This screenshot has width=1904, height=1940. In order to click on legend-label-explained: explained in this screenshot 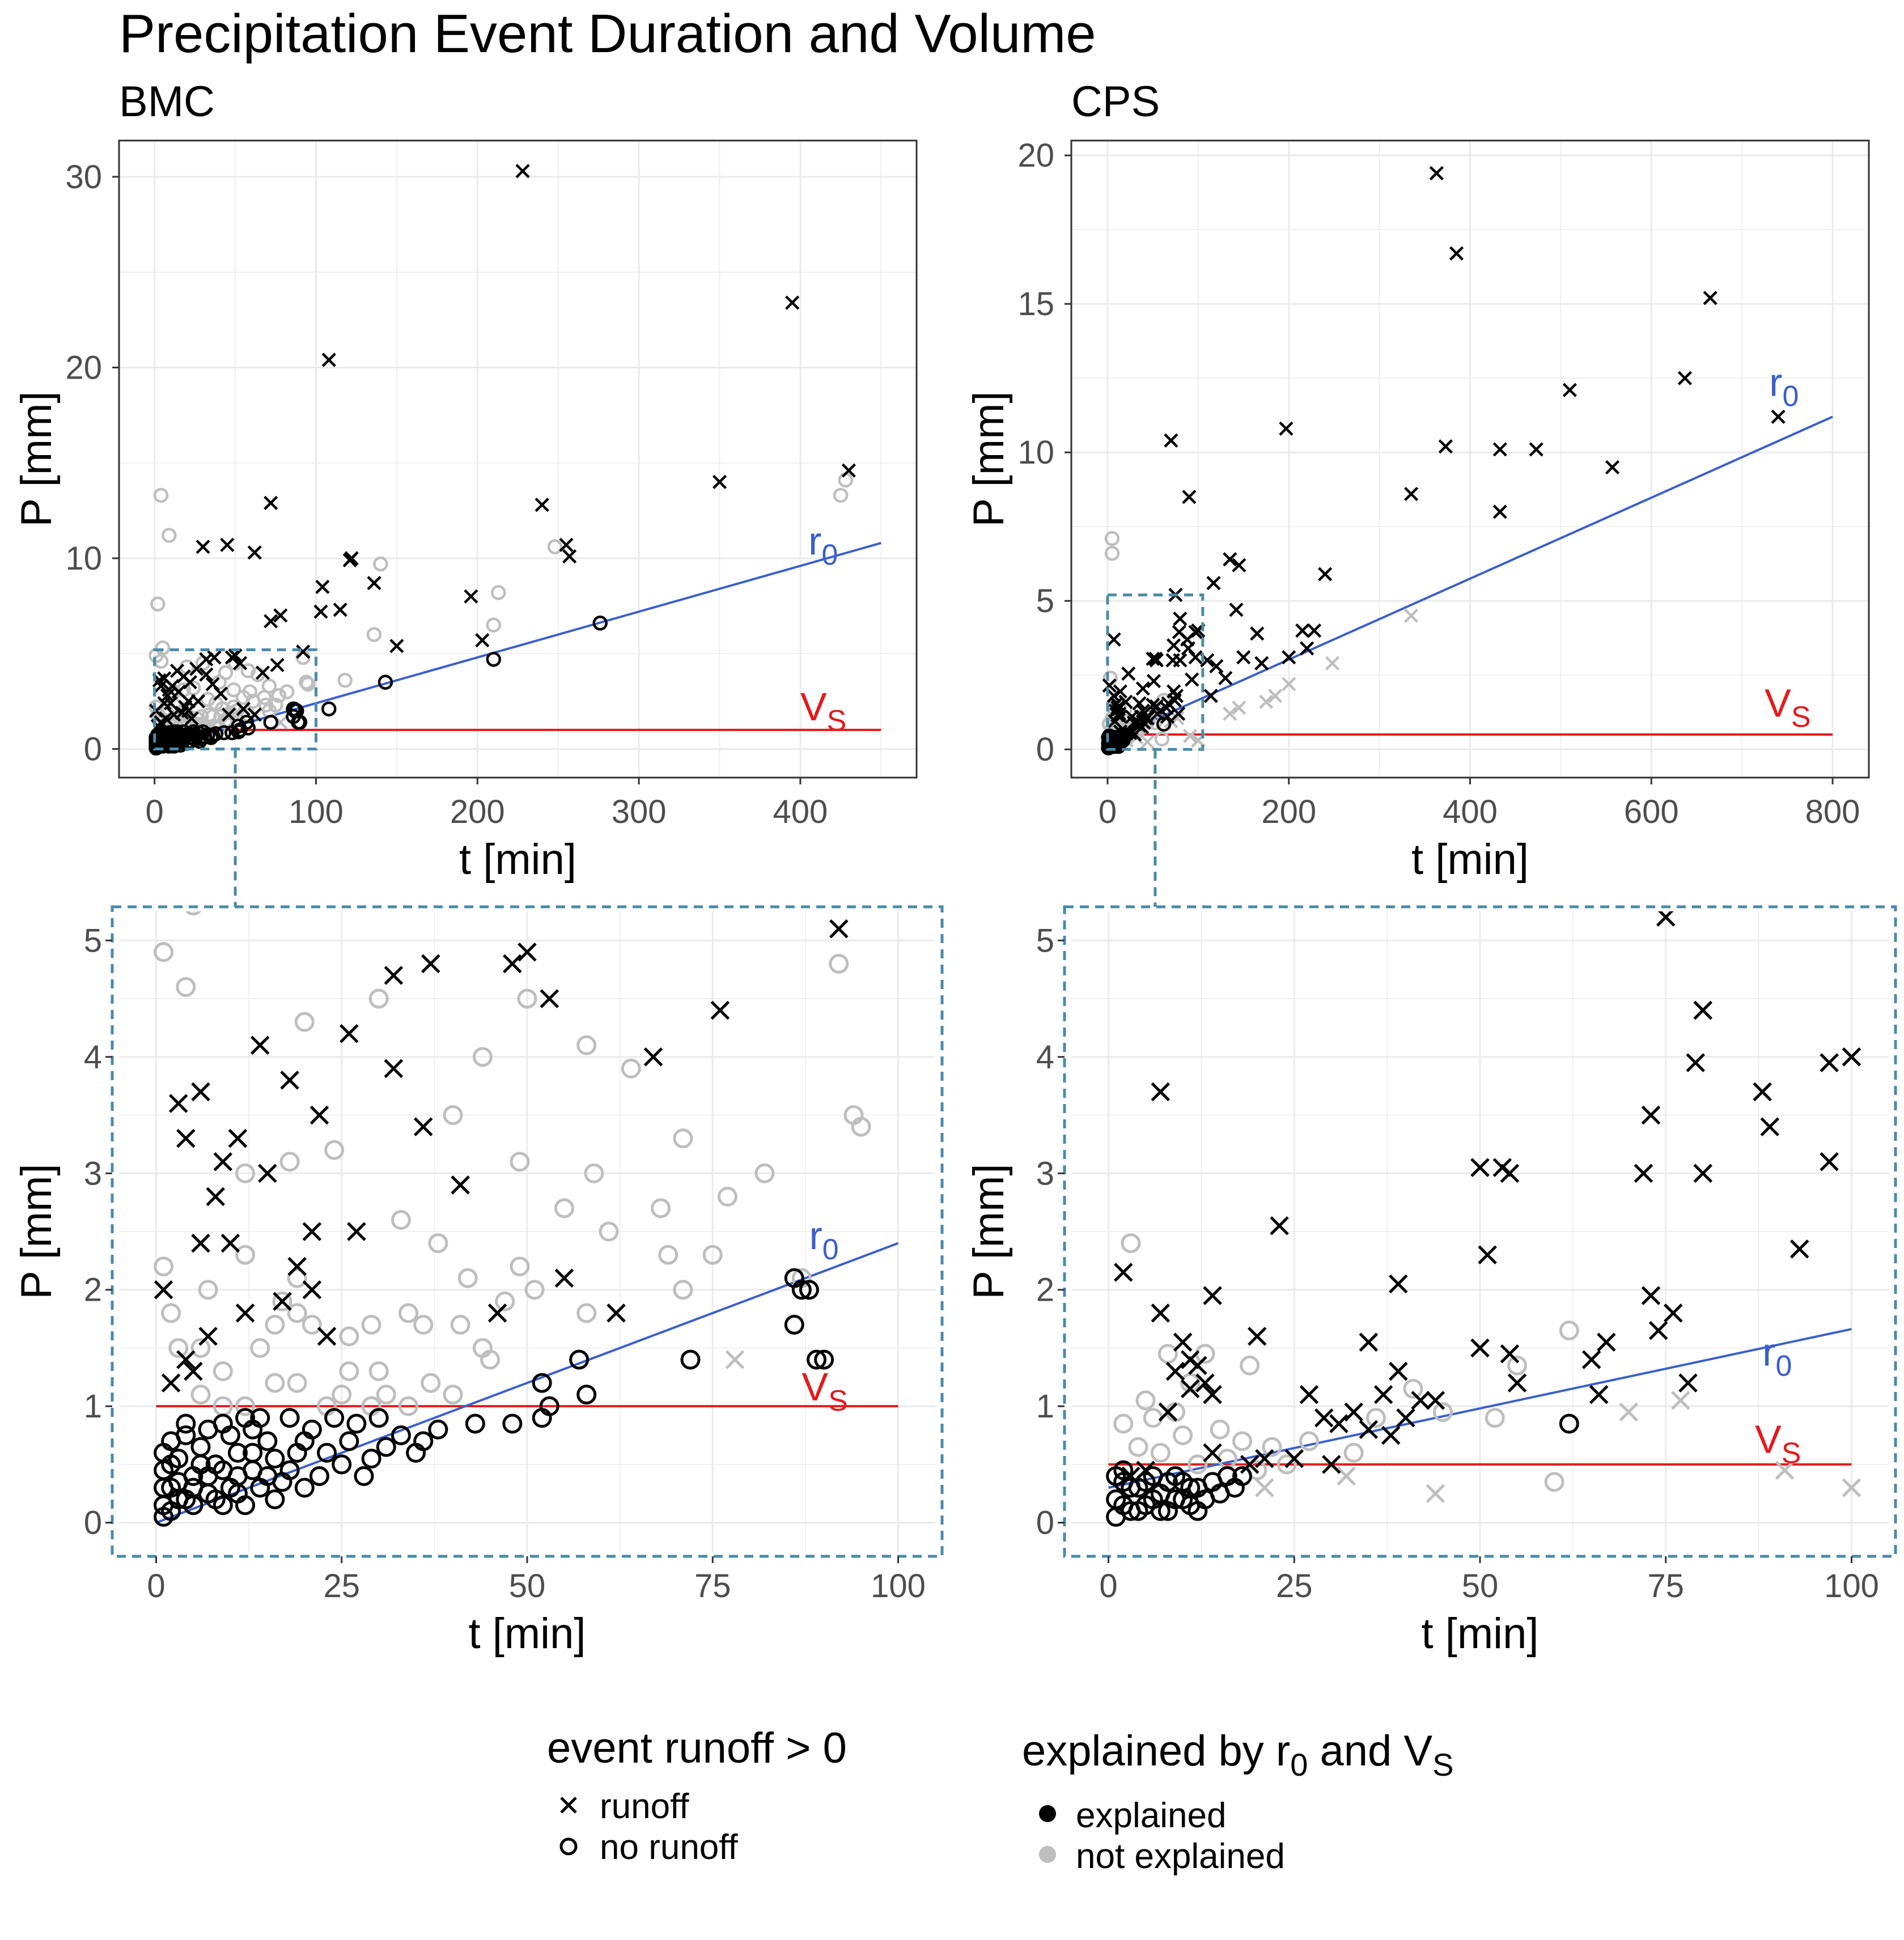, I will do `click(1151, 1815)`.